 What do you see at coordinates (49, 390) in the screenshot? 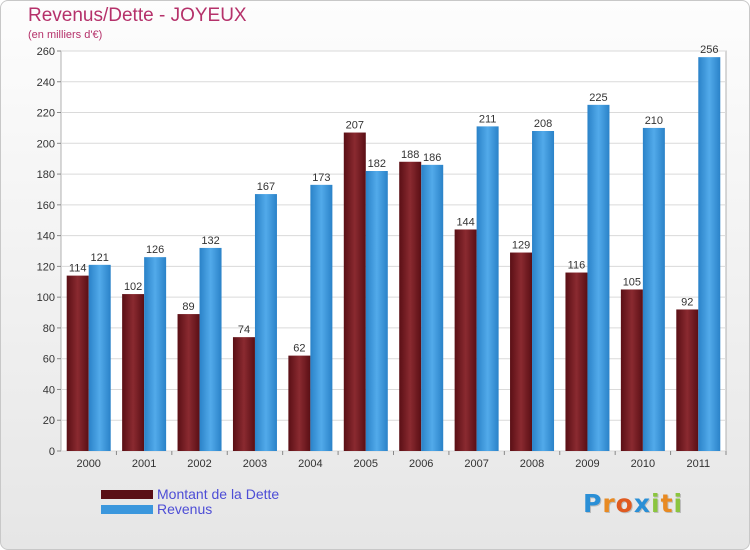
I see `y-tick-label: 40` at bounding box center [49, 390].